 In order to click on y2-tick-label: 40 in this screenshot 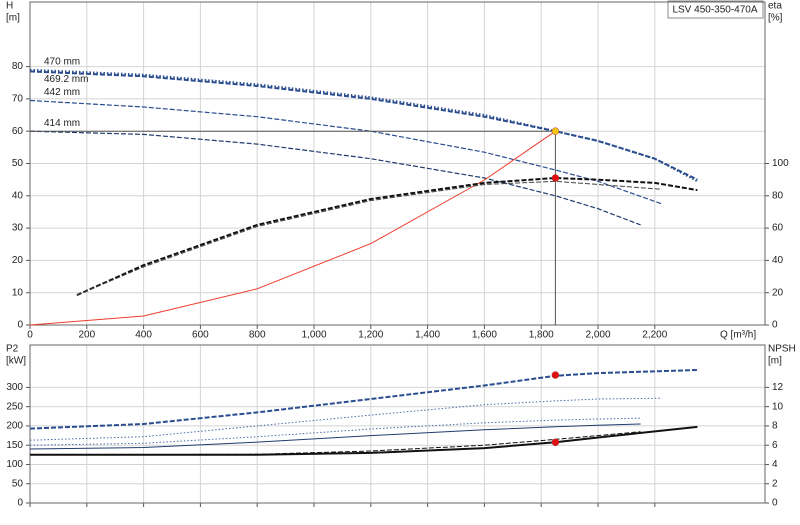, I will do `click(778, 260)`.